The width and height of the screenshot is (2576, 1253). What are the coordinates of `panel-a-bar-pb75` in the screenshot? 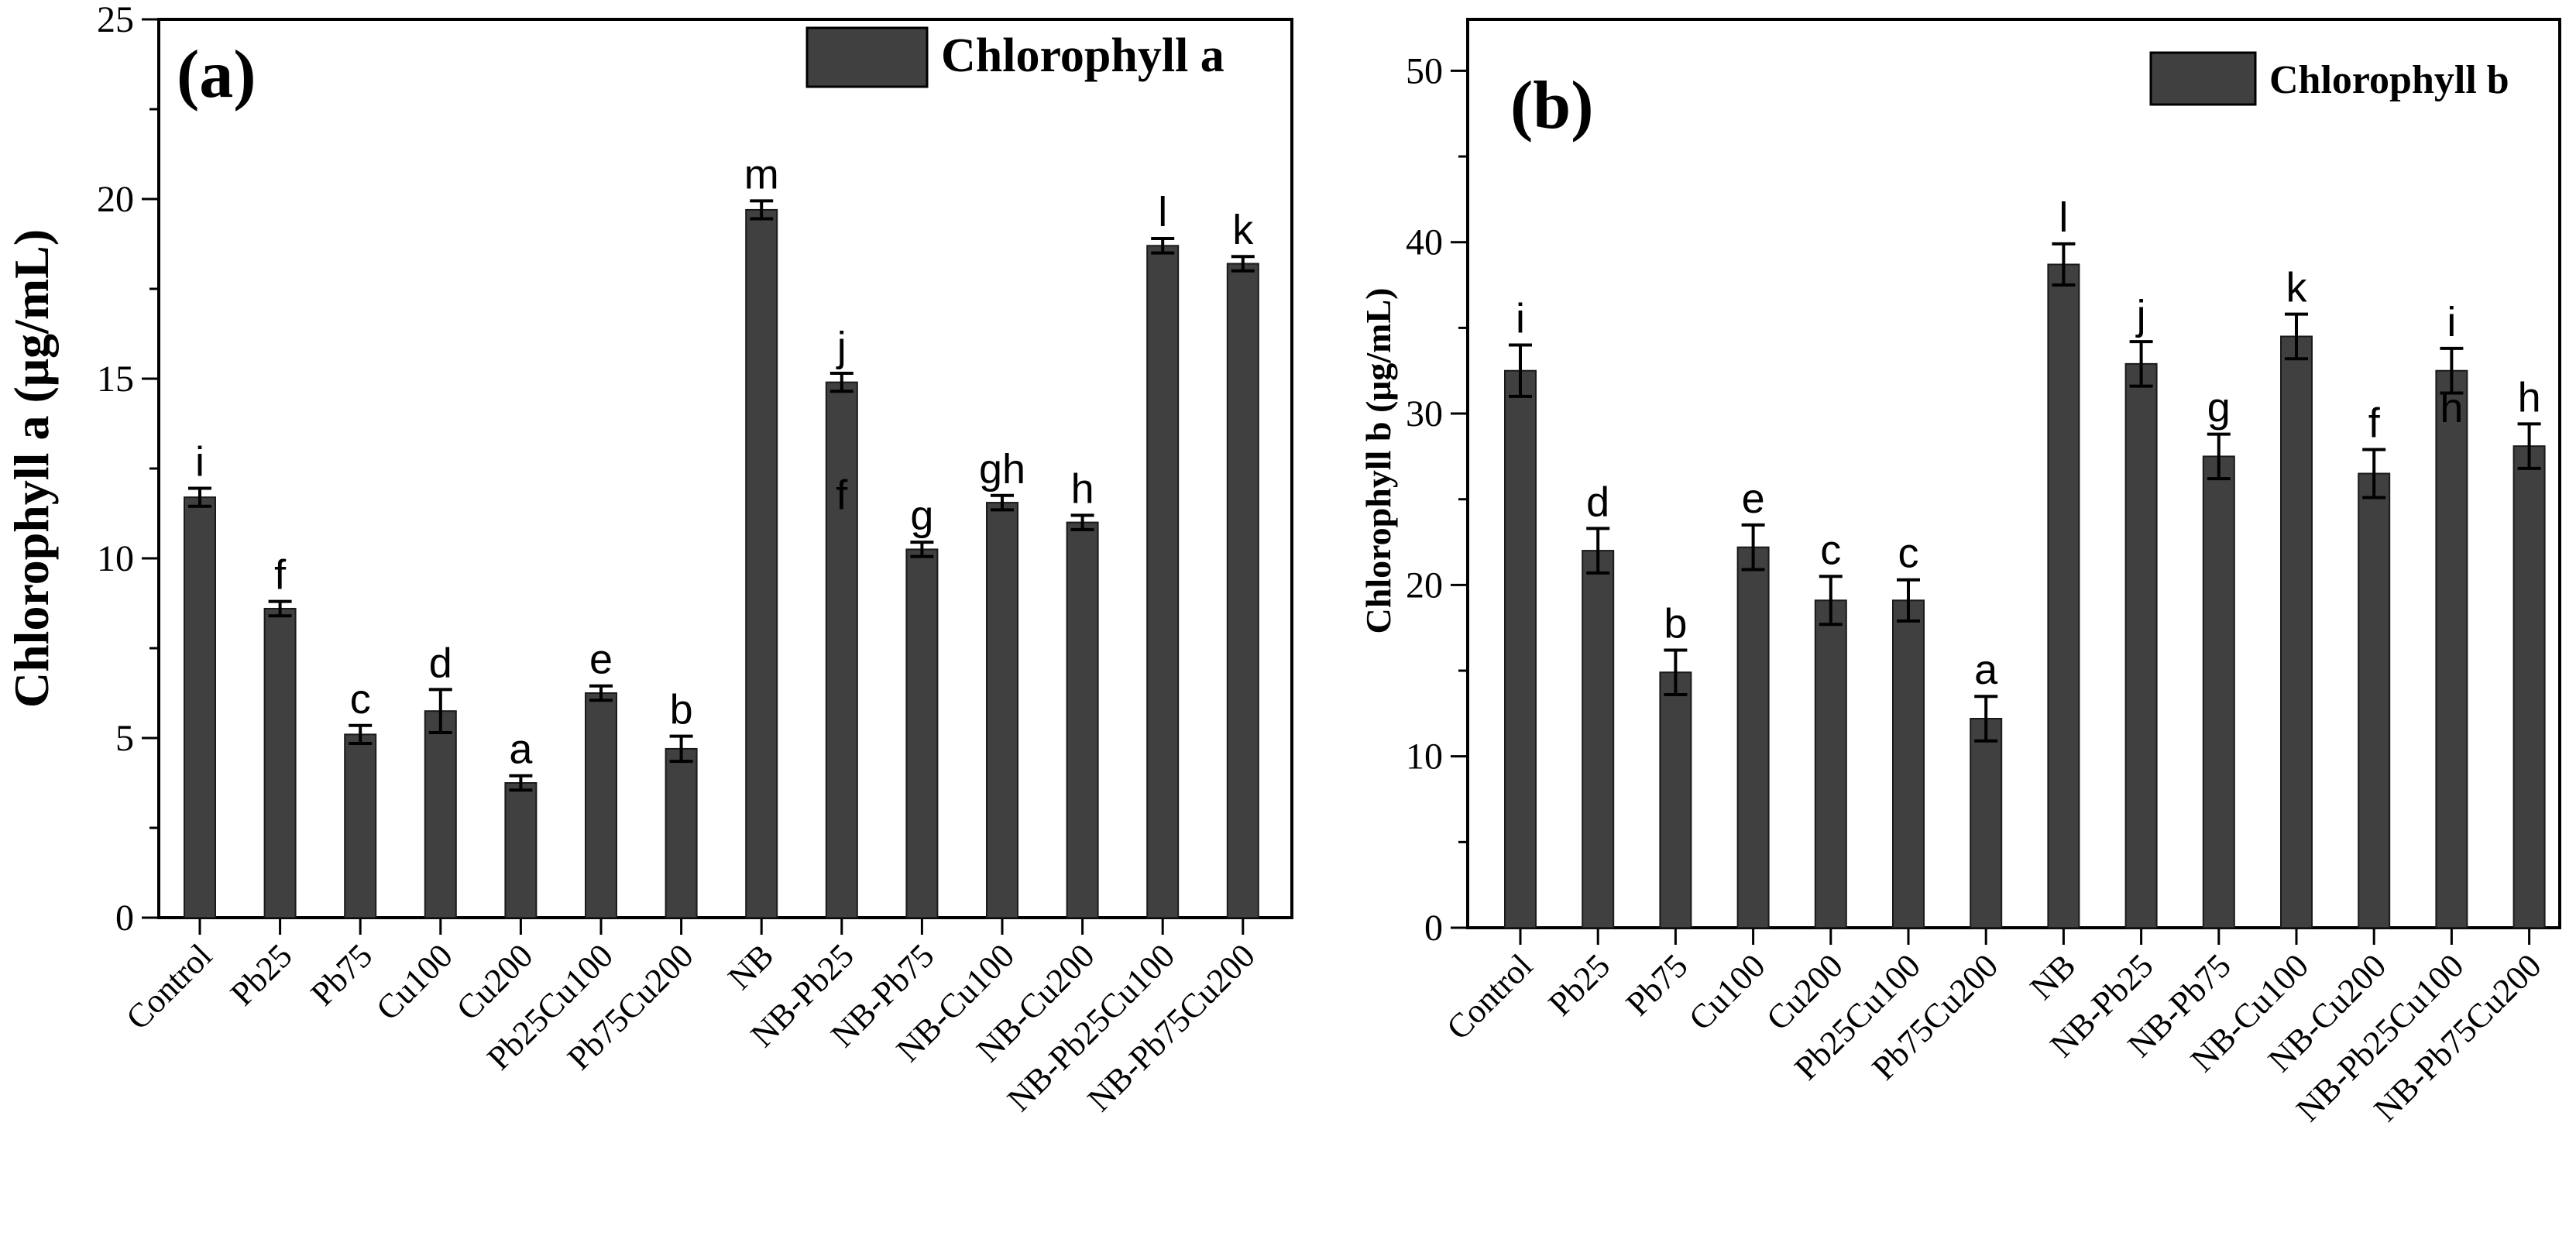 It's located at (360, 825).